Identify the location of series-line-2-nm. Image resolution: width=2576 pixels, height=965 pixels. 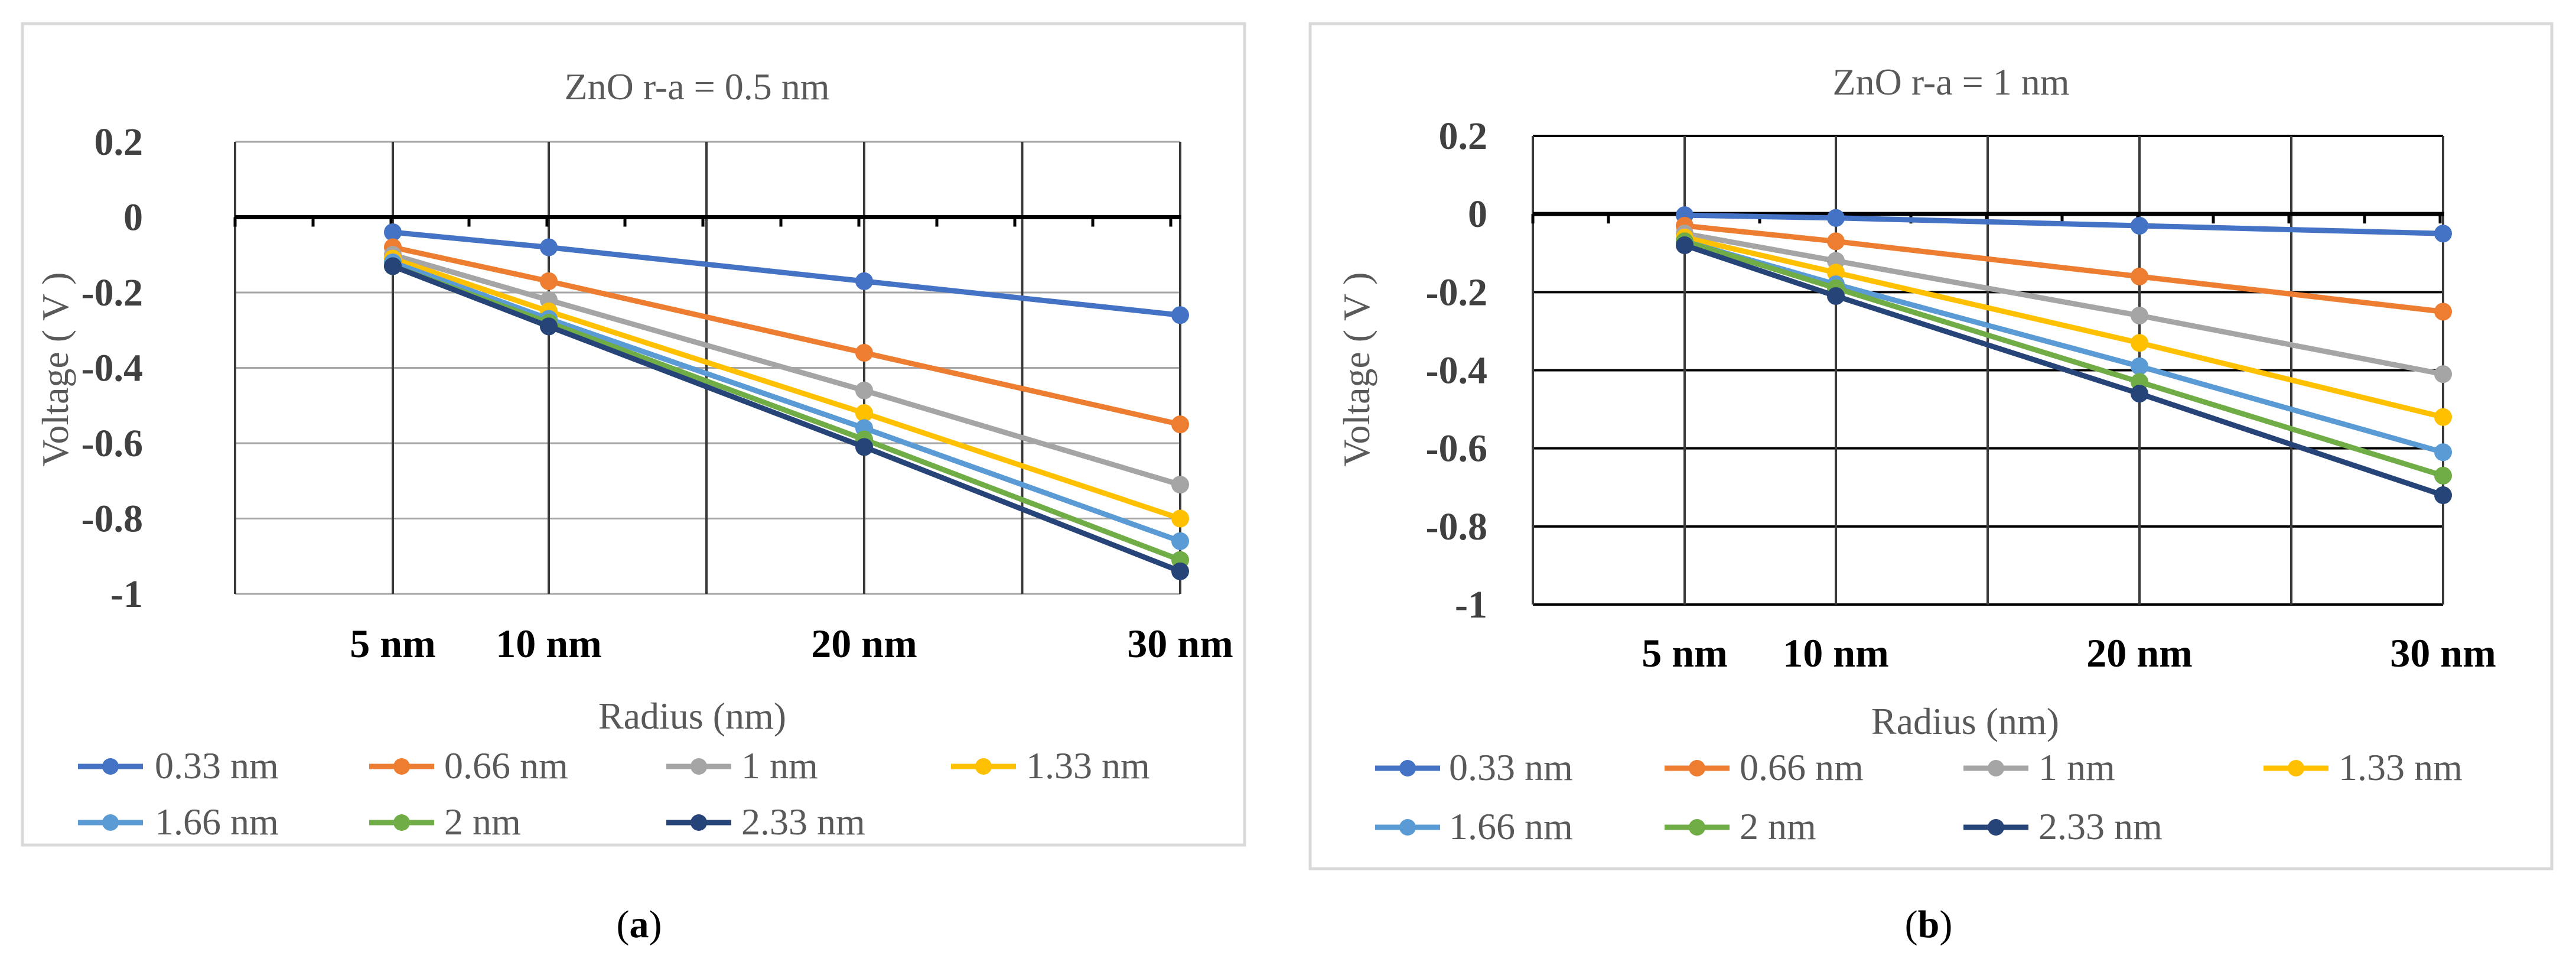
(2063, 359).